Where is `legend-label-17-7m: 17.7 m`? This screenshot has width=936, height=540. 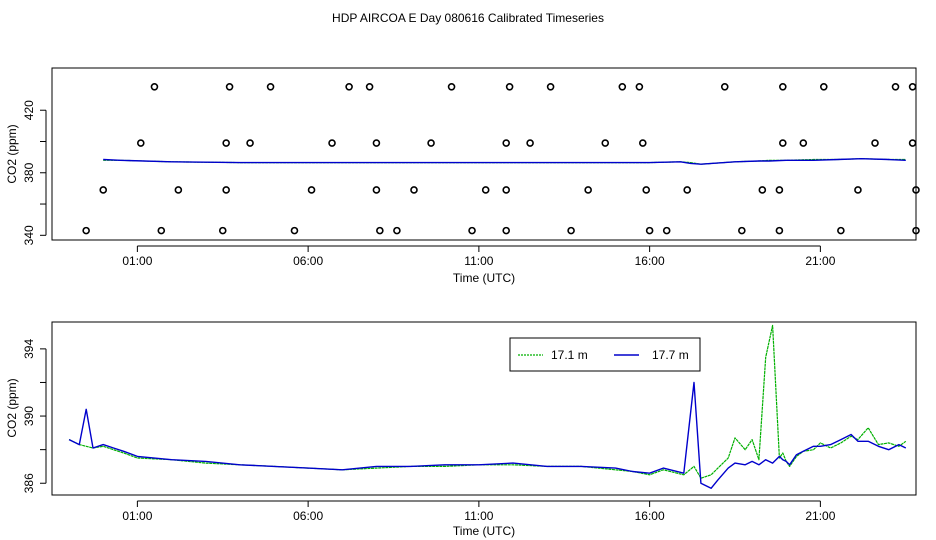
legend-label-17-7m: 17.7 m is located at coordinates (670, 355).